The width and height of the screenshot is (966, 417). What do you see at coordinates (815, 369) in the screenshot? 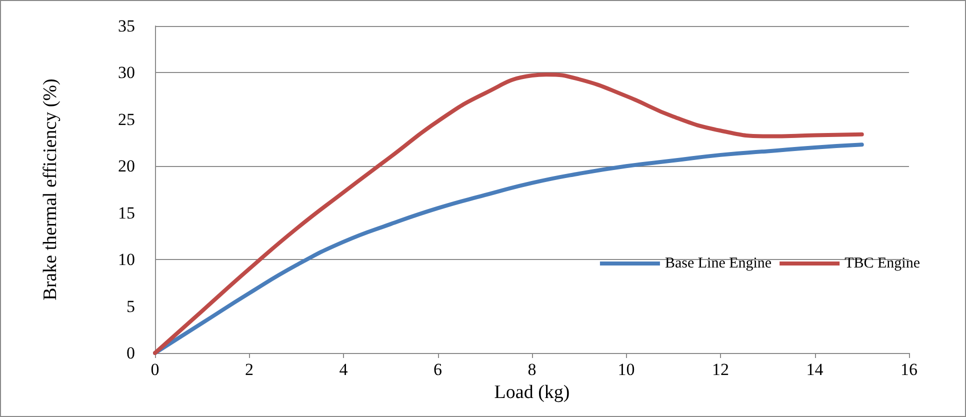
I see `x-tick-label: 14` at bounding box center [815, 369].